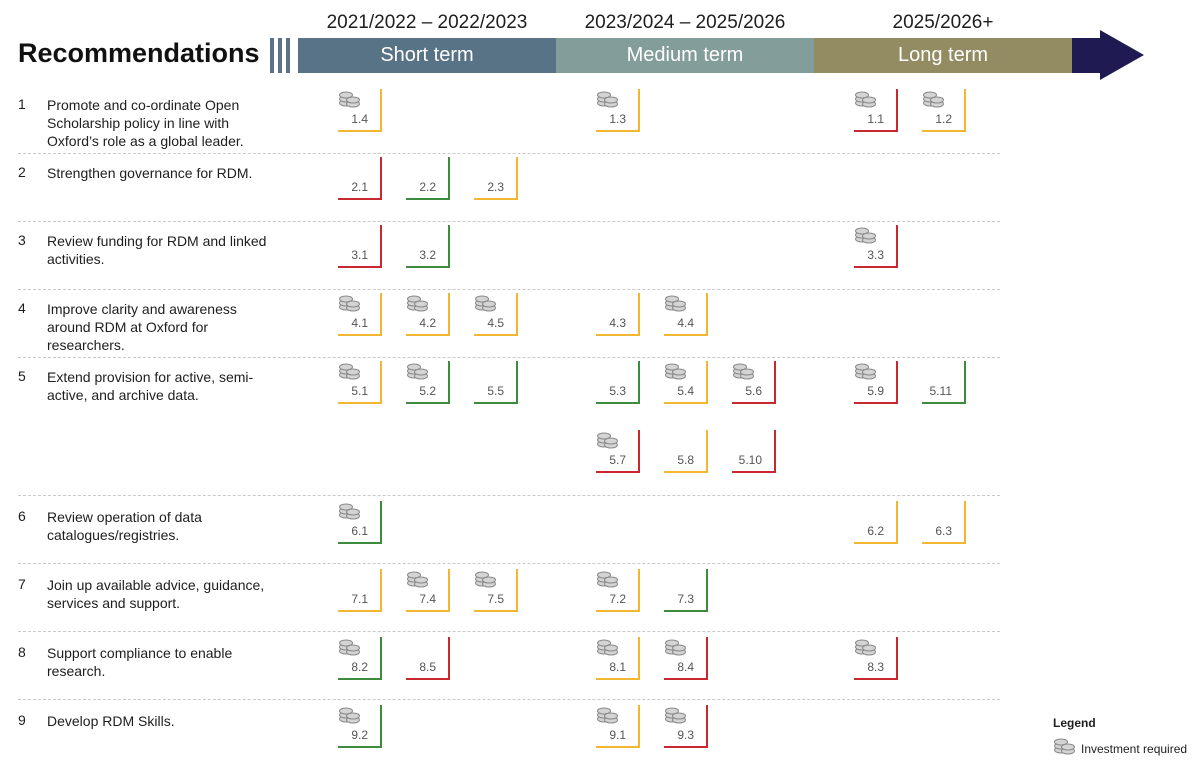  What do you see at coordinates (359, 391) in the screenshot?
I see `action-item-label: 5.1` at bounding box center [359, 391].